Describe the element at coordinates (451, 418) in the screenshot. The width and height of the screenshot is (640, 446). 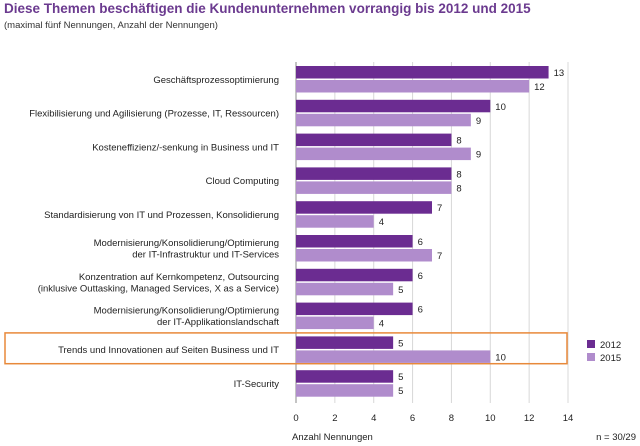
I see `x-tick-label: 8` at that location.